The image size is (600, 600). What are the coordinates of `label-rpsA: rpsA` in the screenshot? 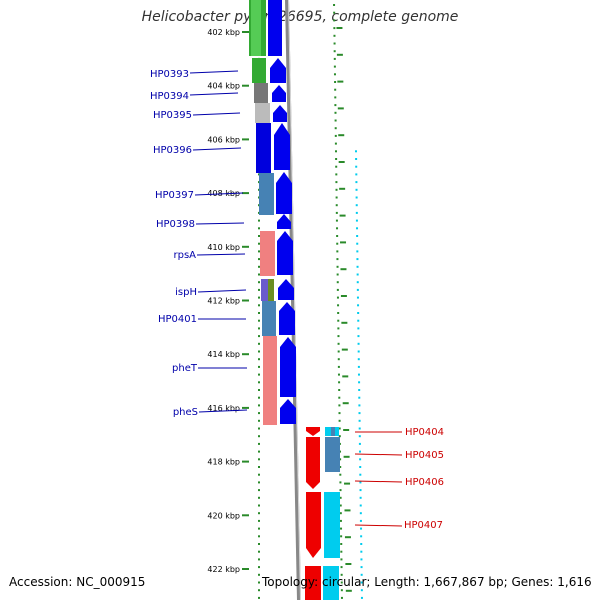 It's located at (184, 255).